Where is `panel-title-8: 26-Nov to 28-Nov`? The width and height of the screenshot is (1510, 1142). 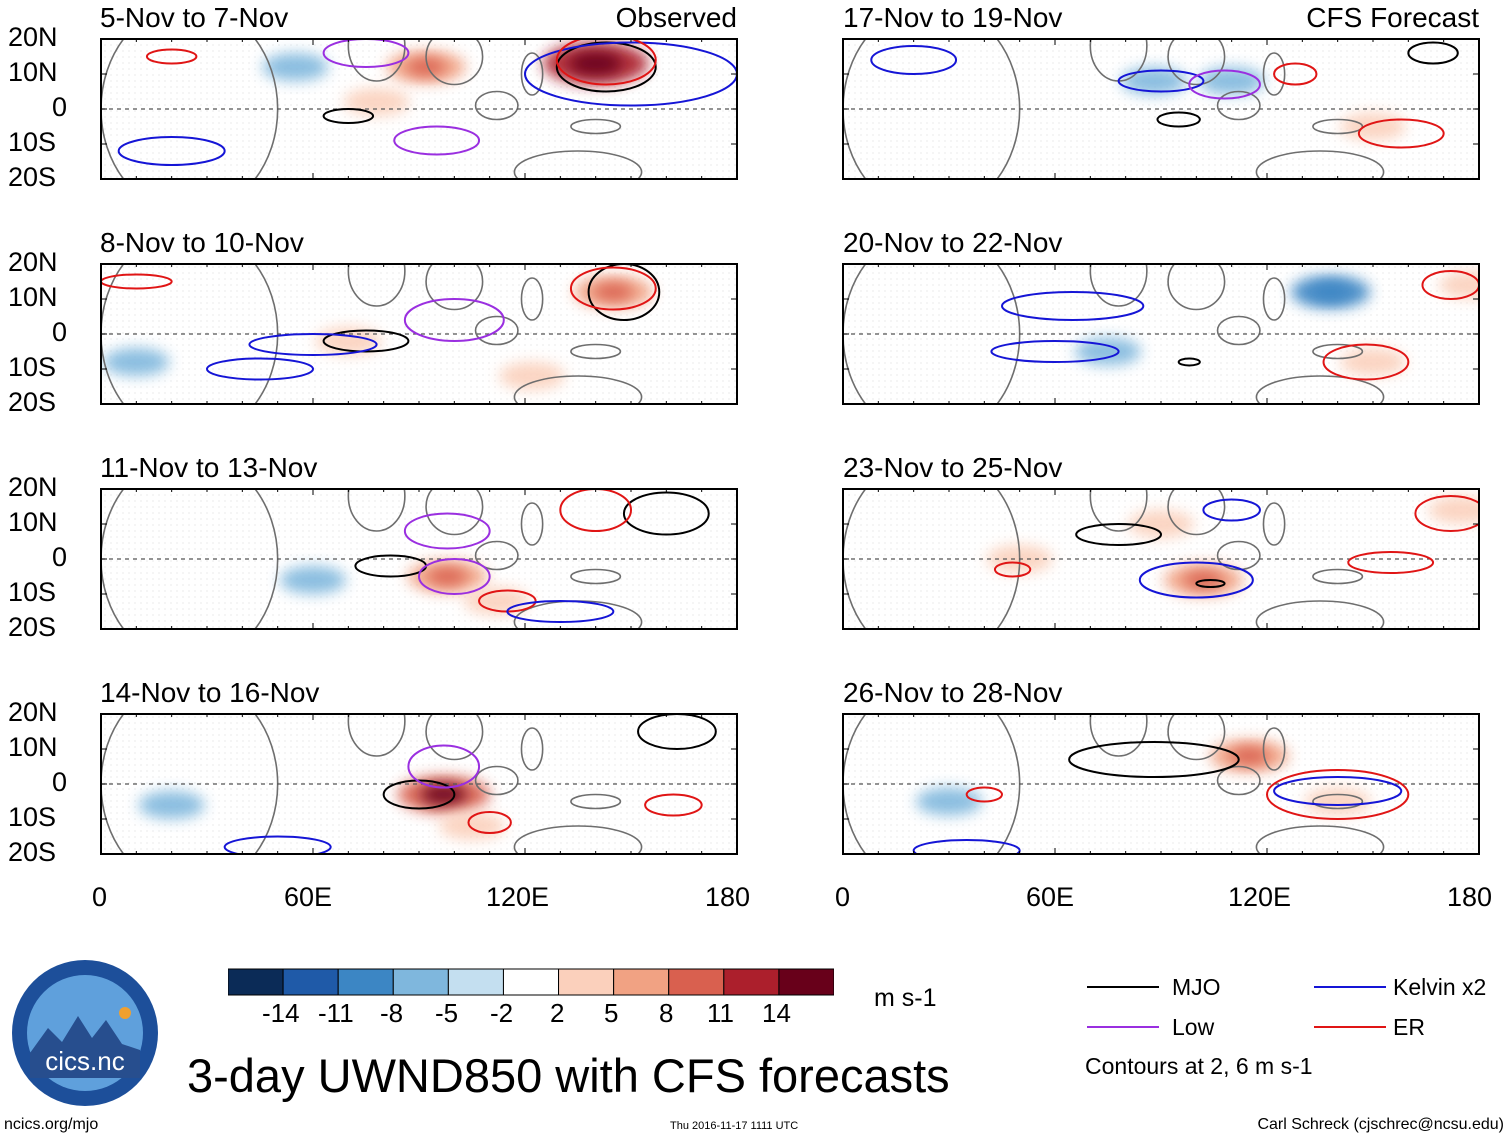 panel-title-8: 26-Nov to 28-Nov is located at coordinates (953, 692).